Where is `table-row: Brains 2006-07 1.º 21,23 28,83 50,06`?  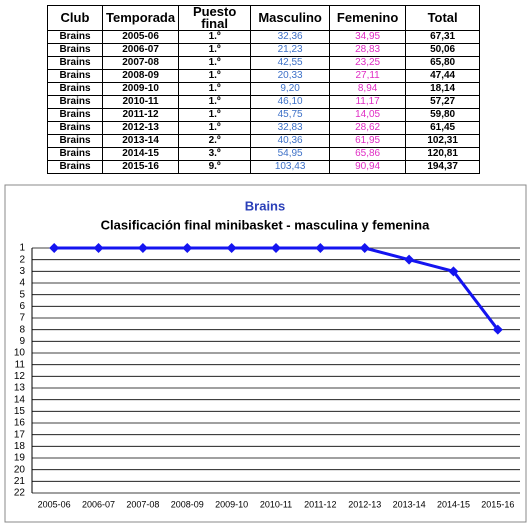 table-row: Brains 2006-07 1.º 21,23 28,83 50,06 is located at coordinates (264, 50).